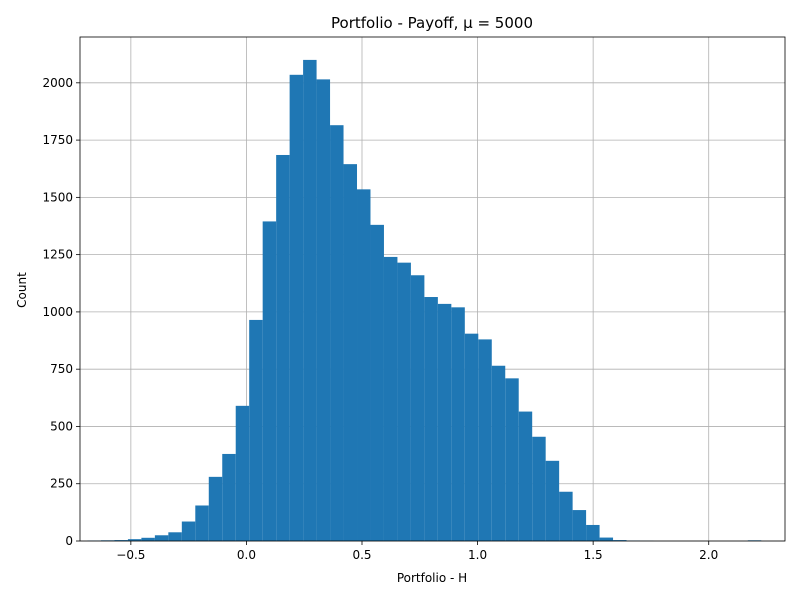 This screenshot has width=800, height=600. Describe the element at coordinates (61, 369) in the screenshot. I see `y-tick-label: 750` at that location.